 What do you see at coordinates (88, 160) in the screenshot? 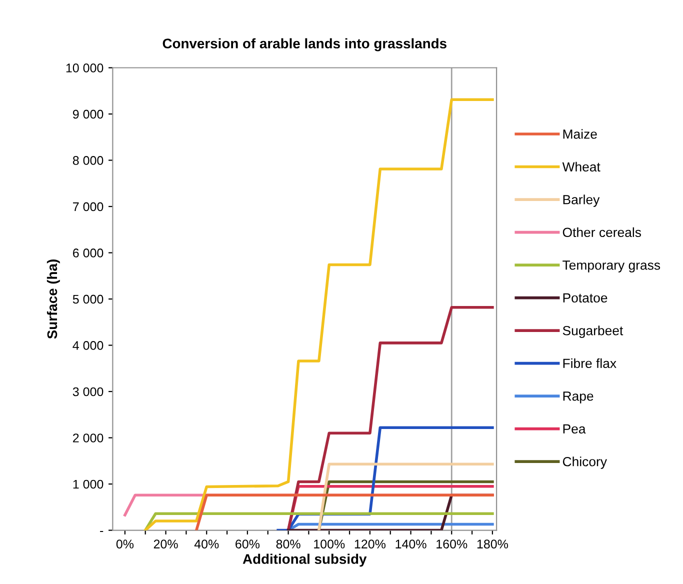
I see `y-tick-label: 8 000` at bounding box center [88, 160].